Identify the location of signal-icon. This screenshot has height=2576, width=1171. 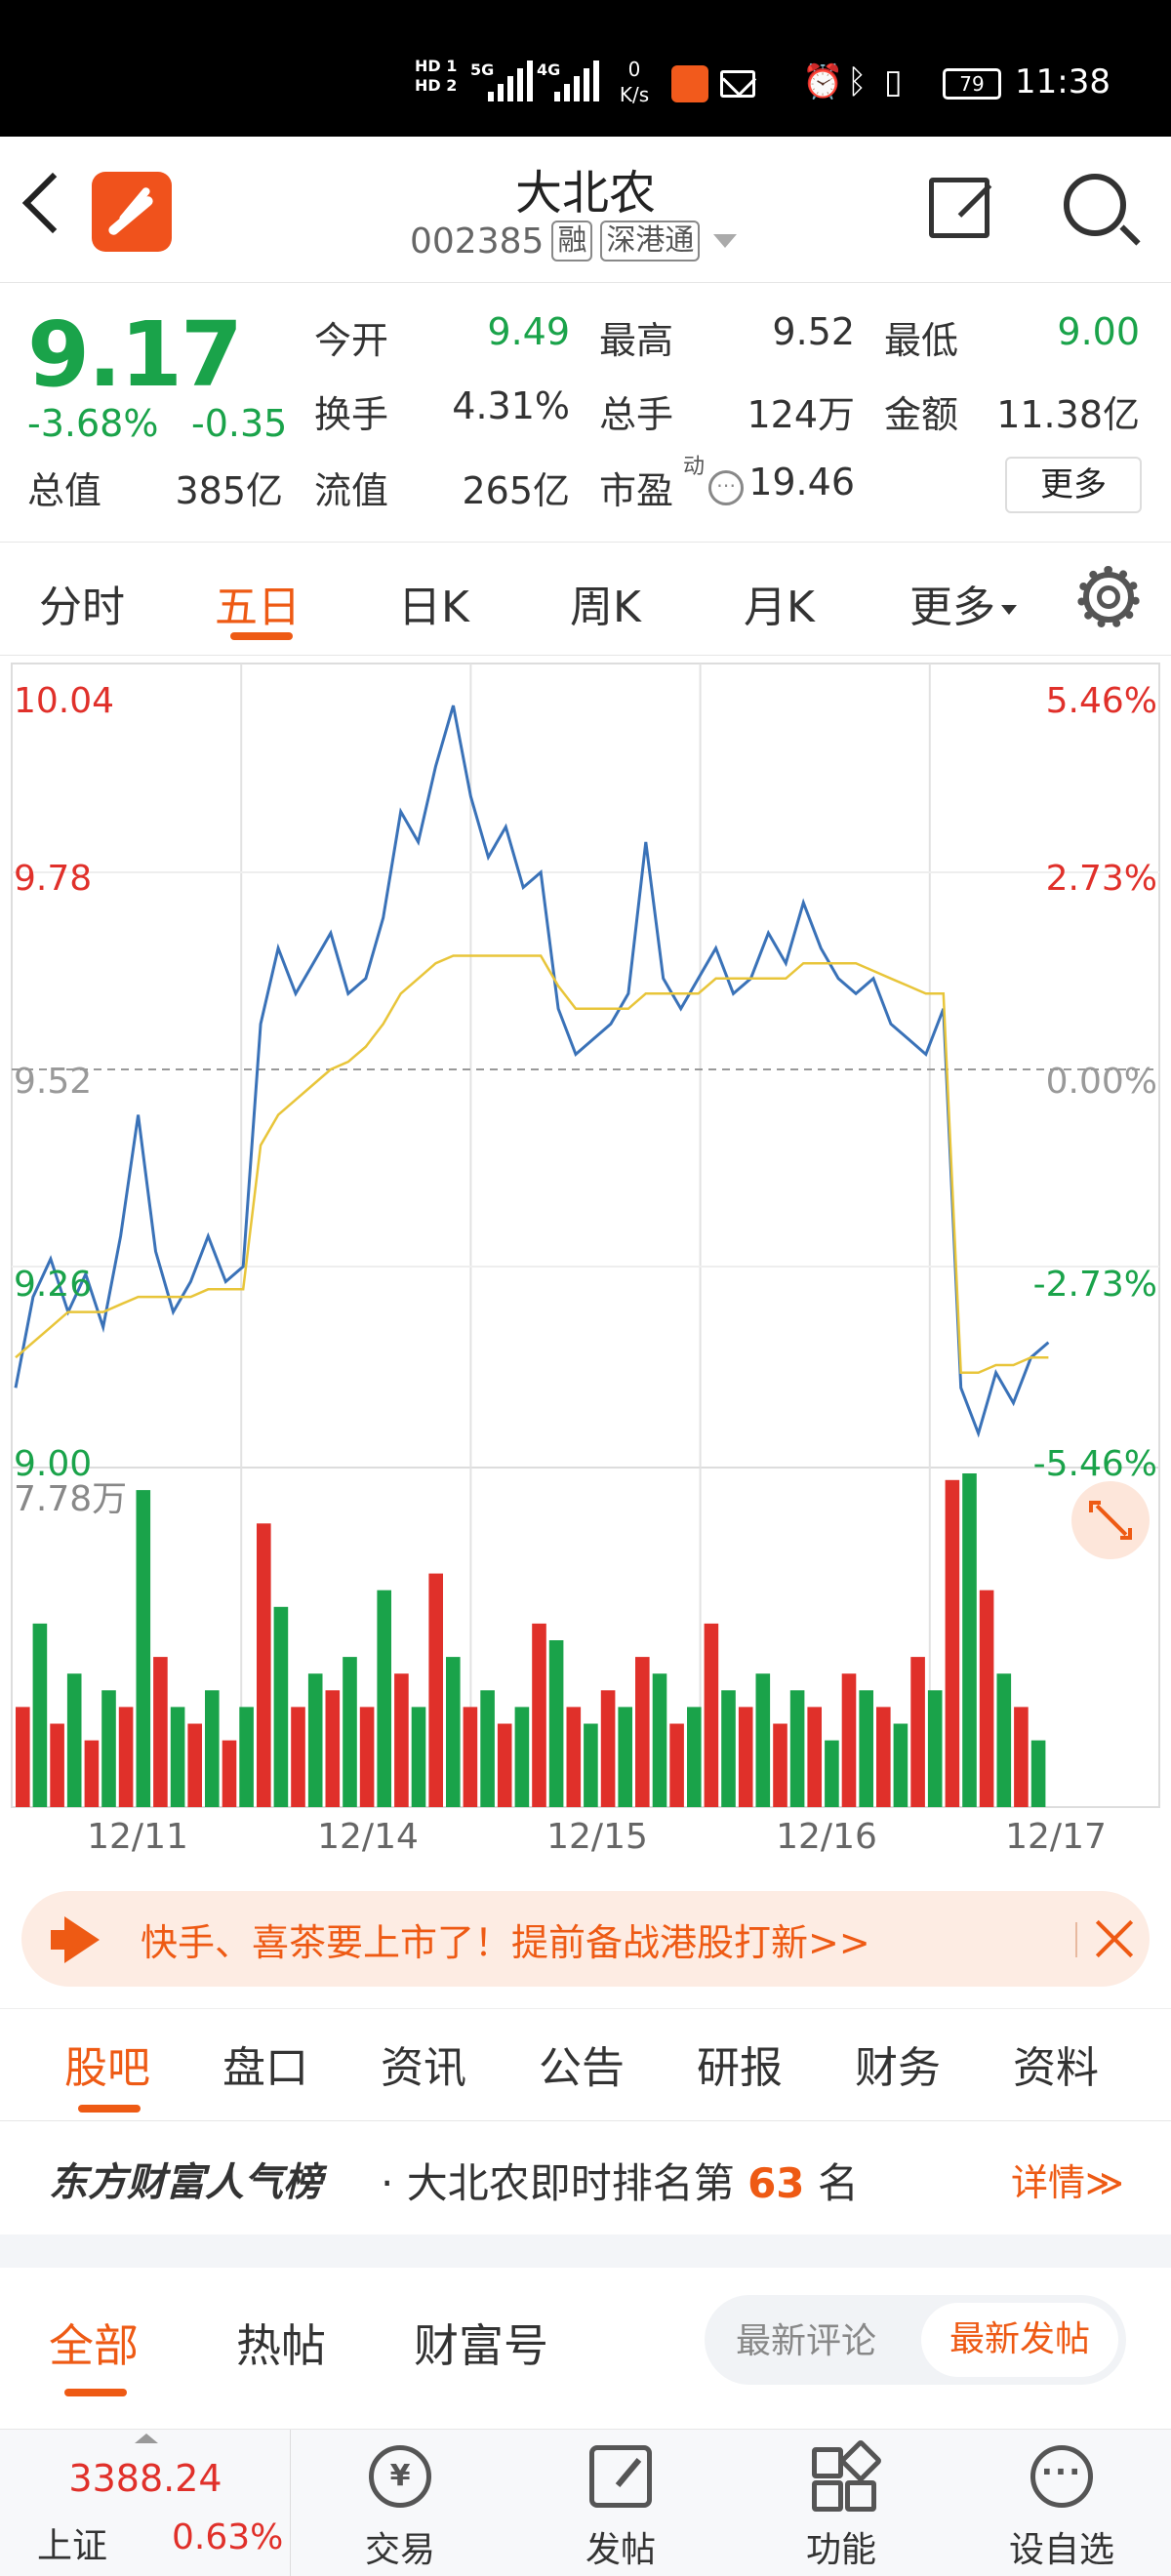
(510, 80).